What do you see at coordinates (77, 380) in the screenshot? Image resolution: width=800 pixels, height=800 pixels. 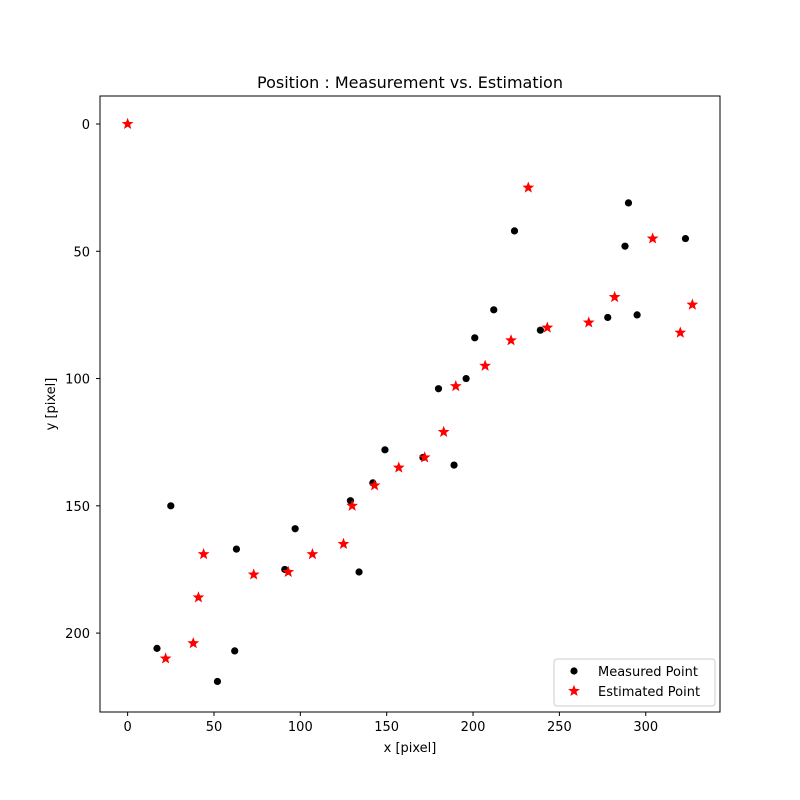 I see `y-tick-label: 100` at bounding box center [77, 380].